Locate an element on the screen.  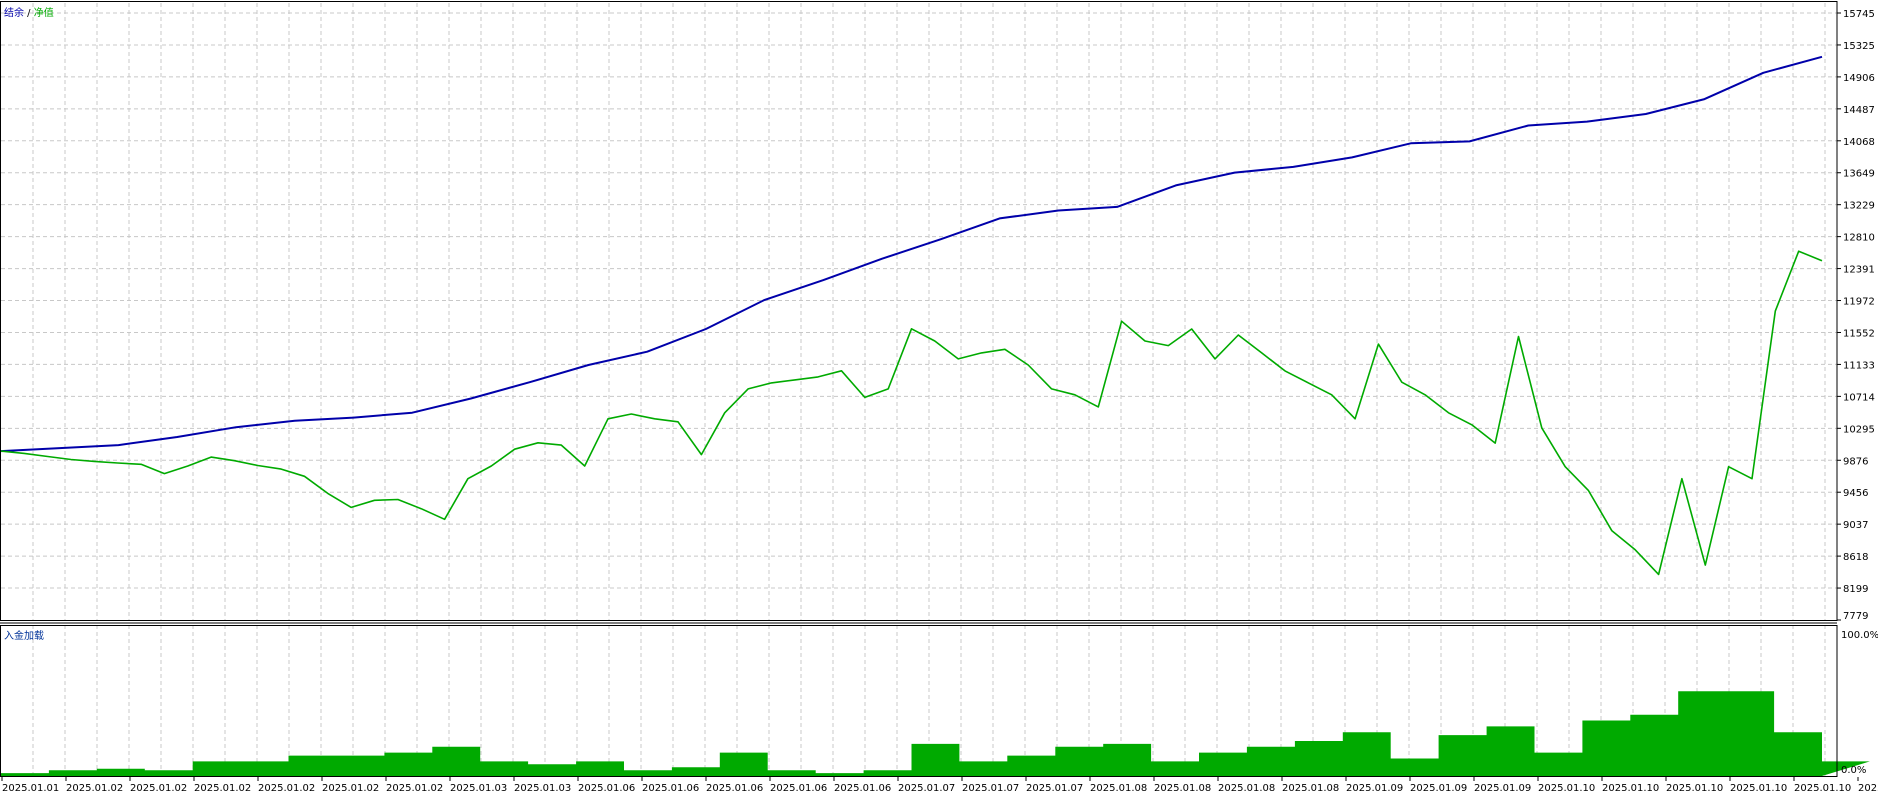
legend: 结余 / 净值 is located at coordinates (29, 11).